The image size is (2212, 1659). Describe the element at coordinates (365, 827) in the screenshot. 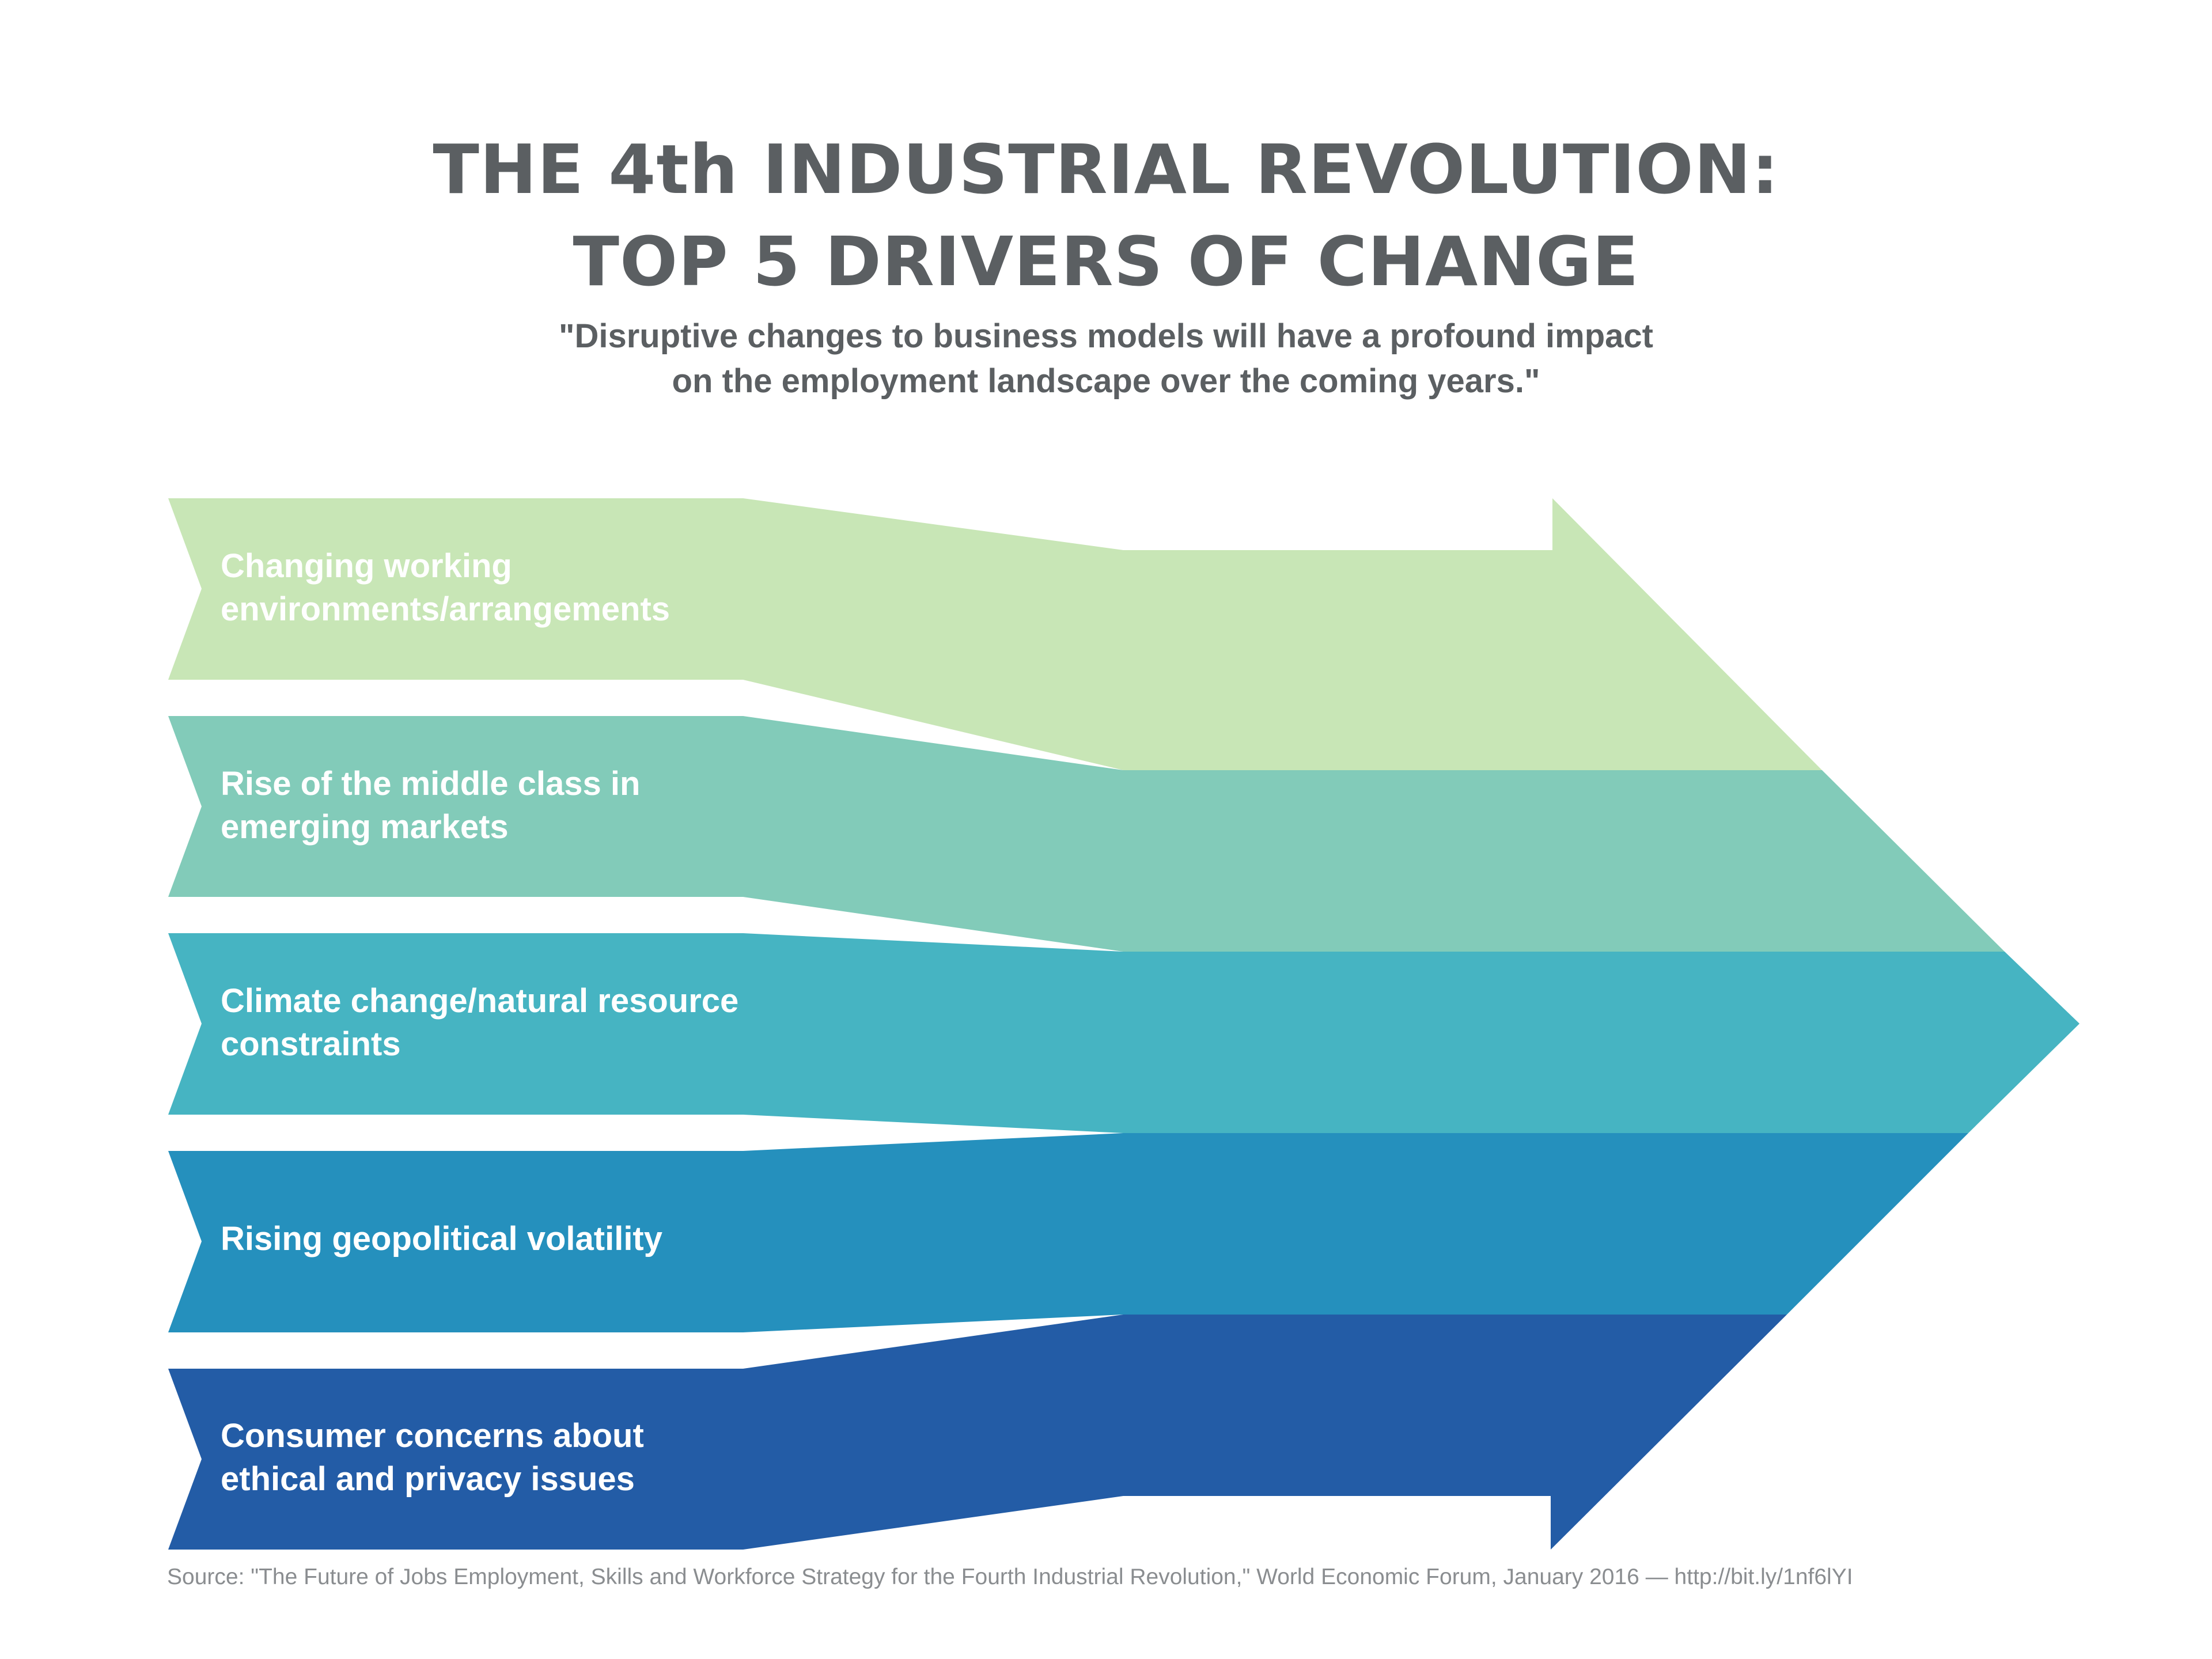

I see `driver-label-2-line-2: emerging markets` at that location.